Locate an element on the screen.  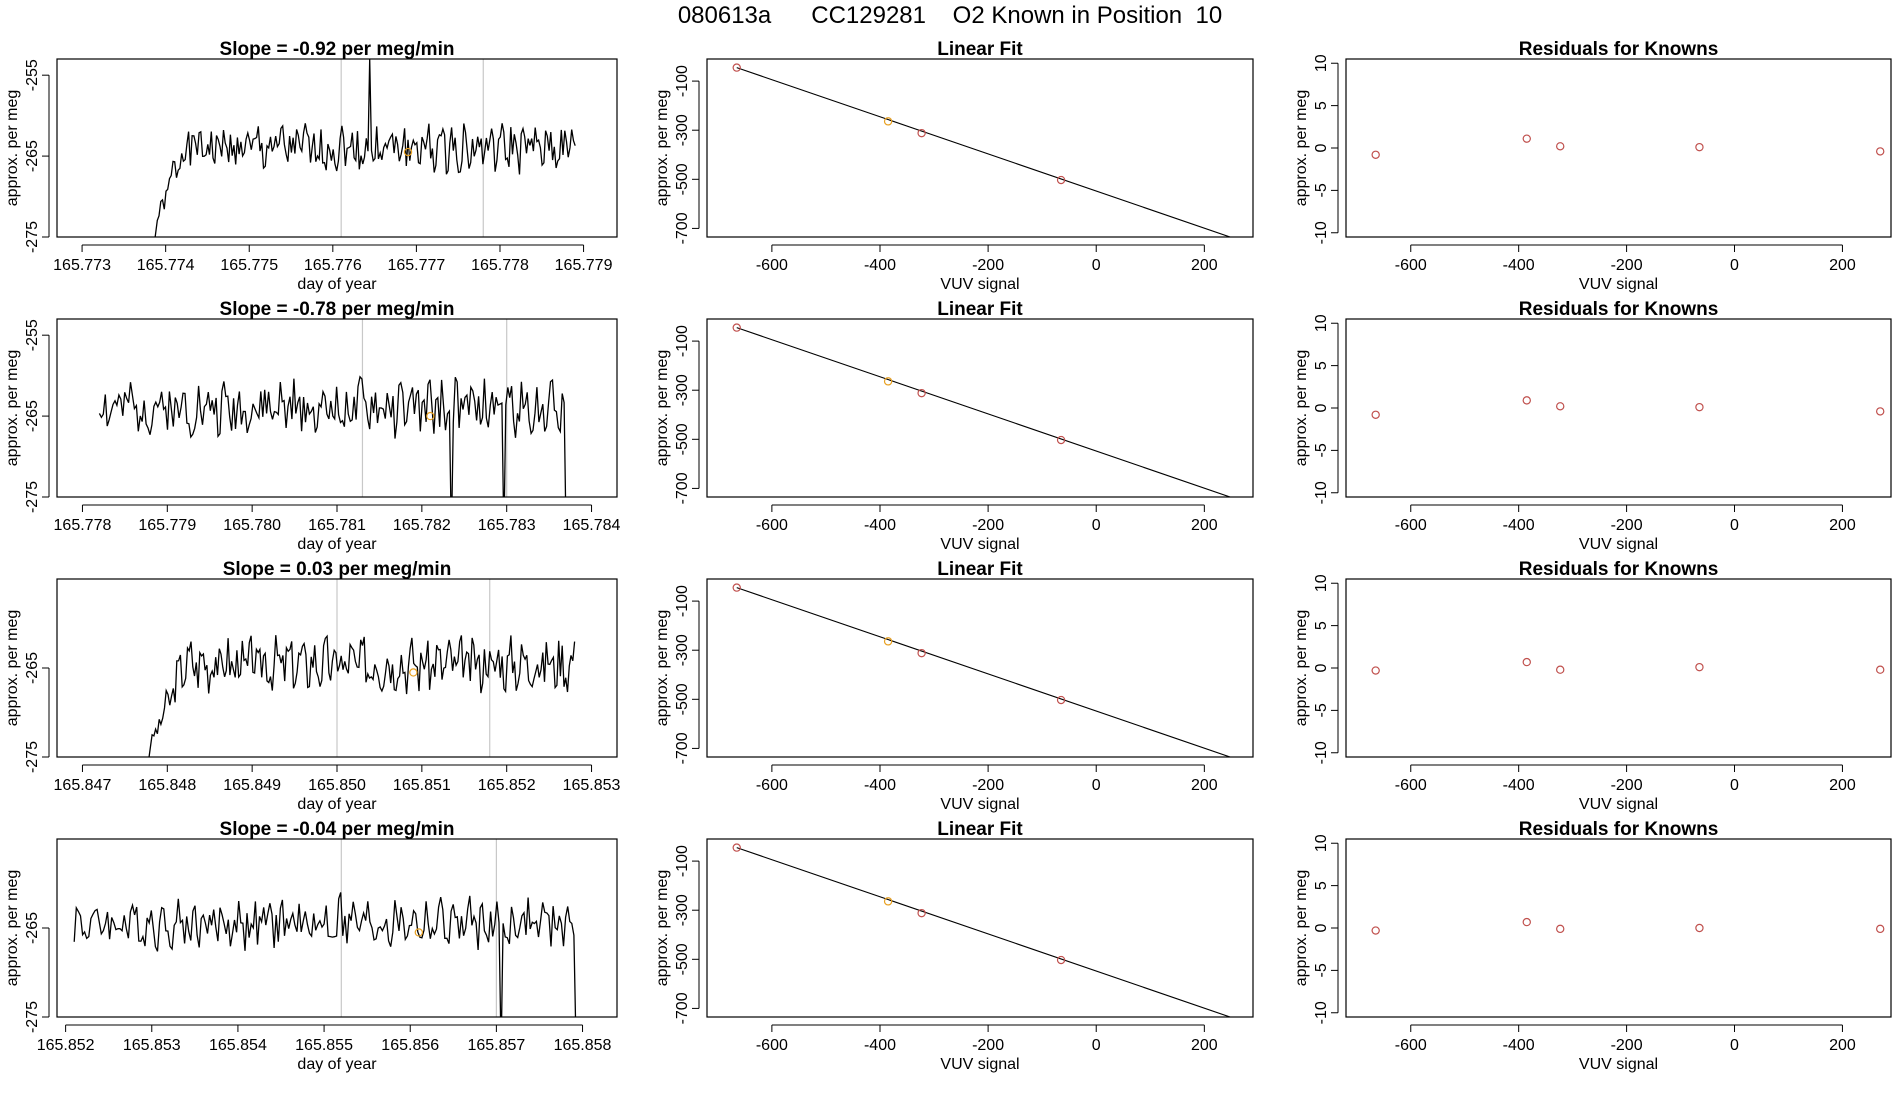
x-tick-label: 165.850 is located at coordinates (337, 785).